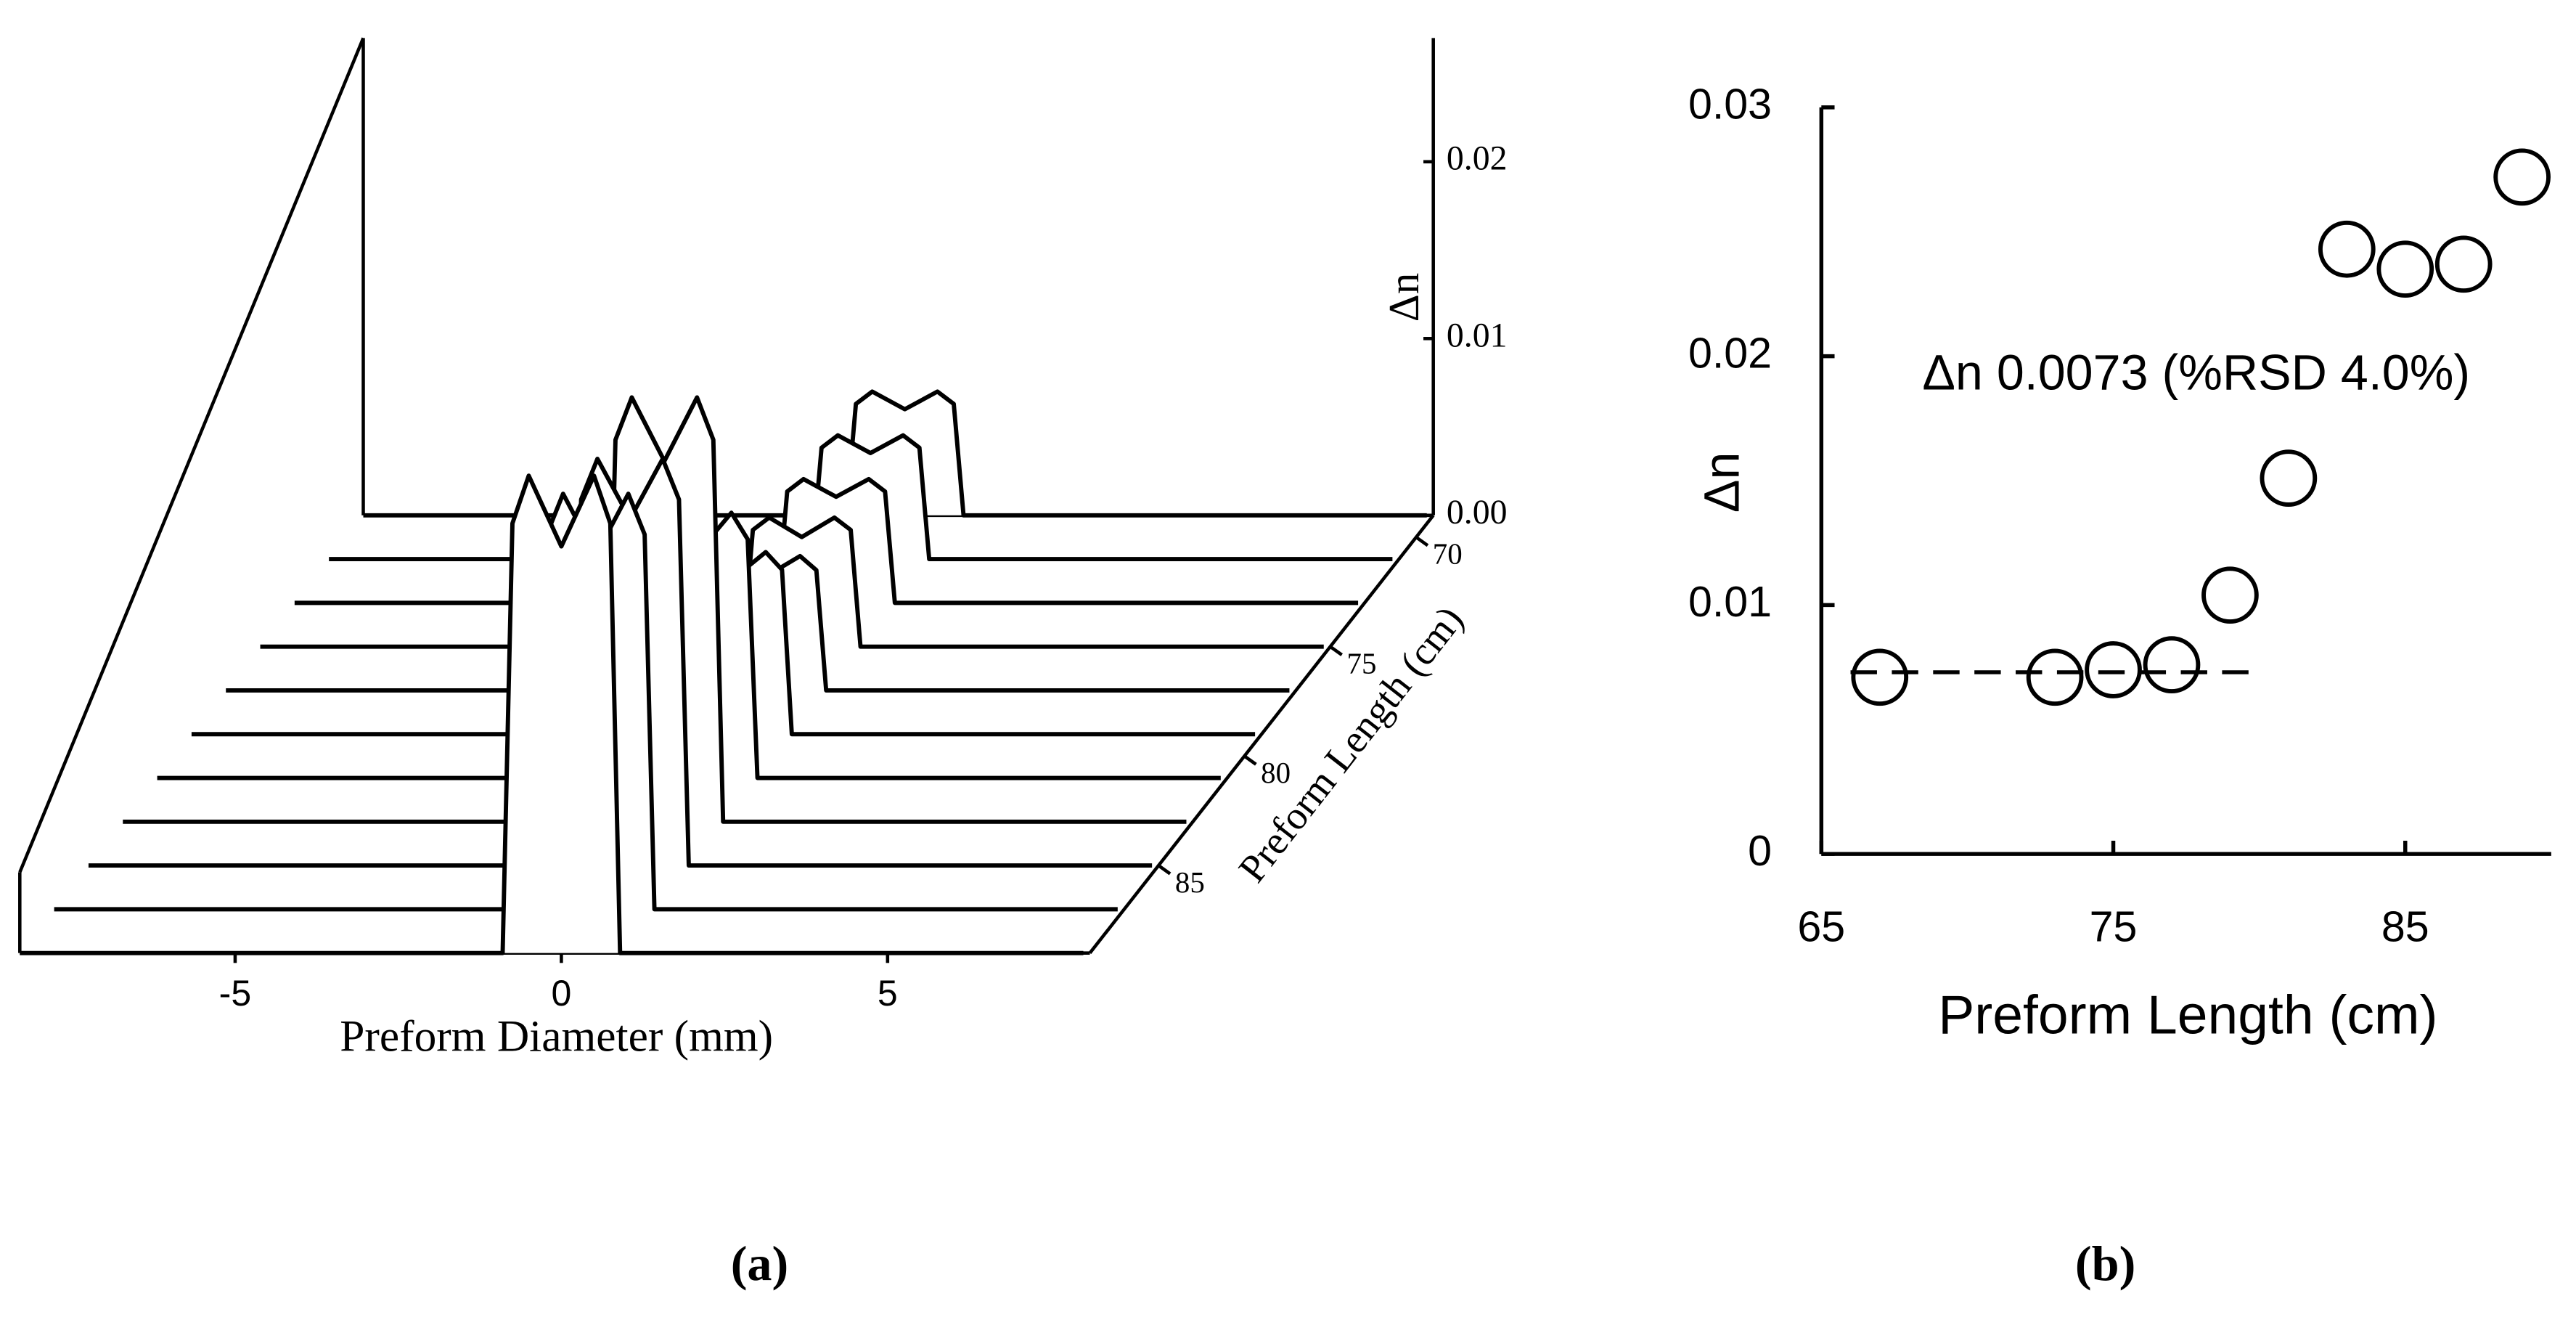 The image size is (2576, 1325). What do you see at coordinates (1760, 850) in the screenshot?
I see `y-tick-label: 0` at bounding box center [1760, 850].